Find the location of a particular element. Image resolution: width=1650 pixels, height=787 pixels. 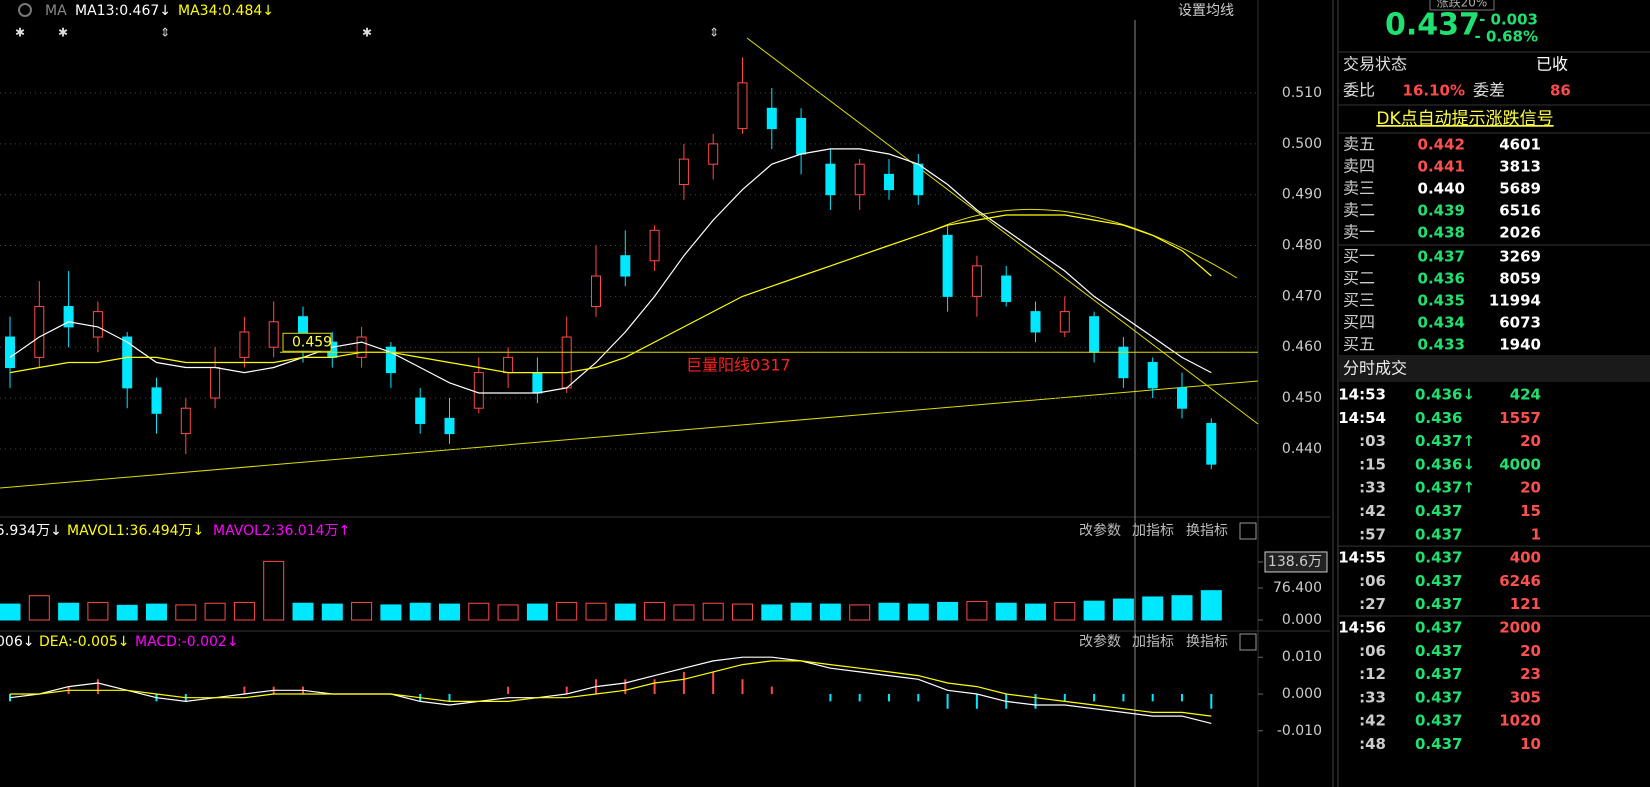

book-price: 0.435 is located at coordinates (1441, 301).